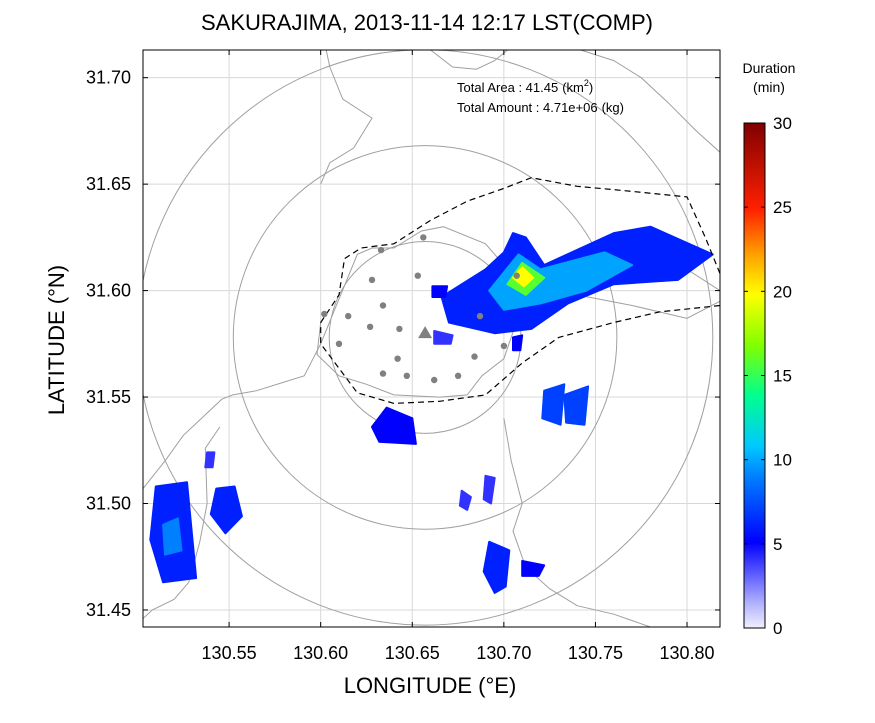 This screenshot has height=723, width=875. Describe the element at coordinates (108, 291) in the screenshot. I see `y-tick-label-3: 31.60` at that location.